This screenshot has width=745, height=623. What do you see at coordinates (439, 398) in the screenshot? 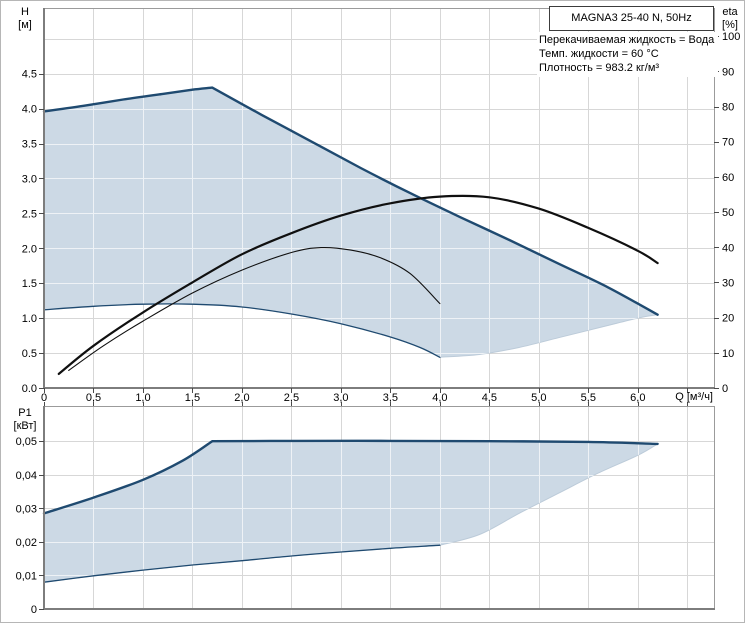
I see `svg-text: 4,0` at bounding box center [439, 398].